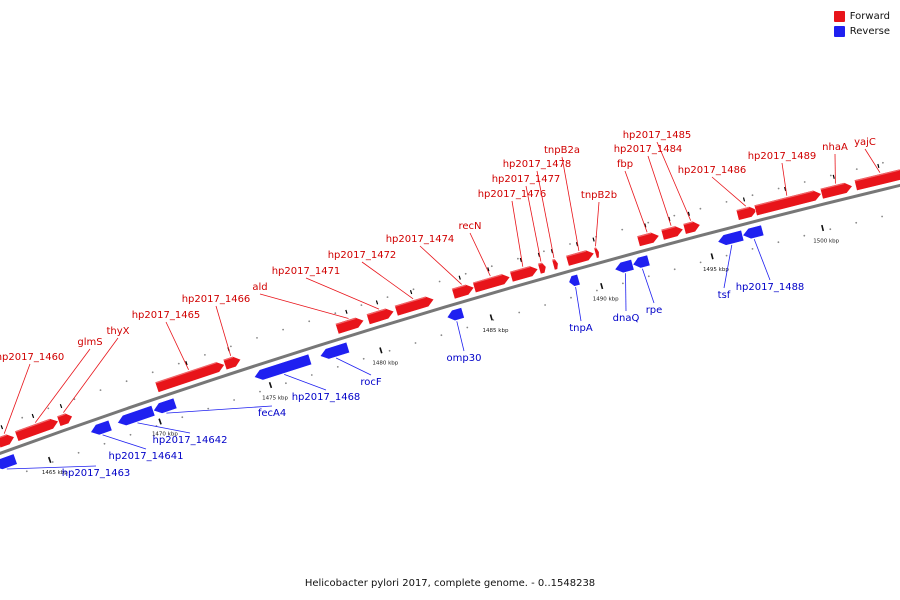 The height and width of the screenshot is (600, 900). I want to click on reverse-gene-label: rocF, so click(371, 382).